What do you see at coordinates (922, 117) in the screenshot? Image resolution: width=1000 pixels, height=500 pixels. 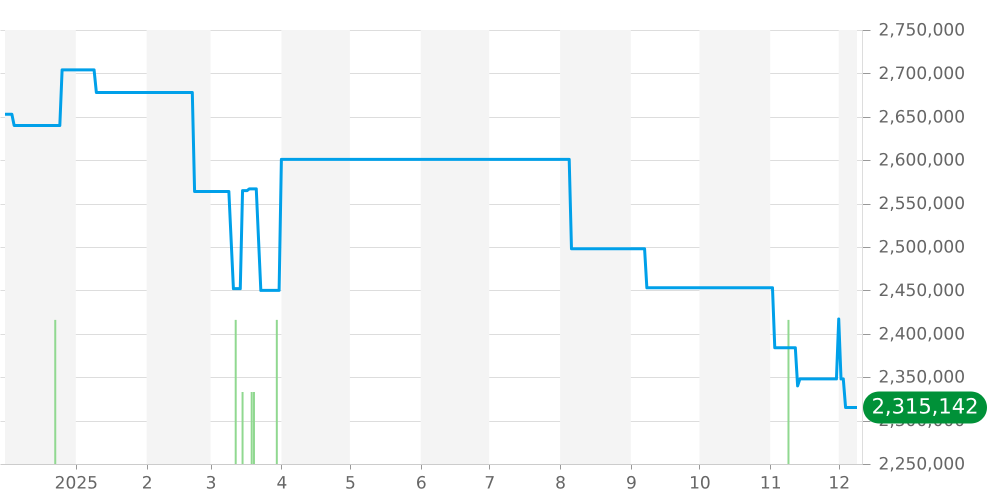 I see `y-tick-label: 2,650,000` at bounding box center [922, 117].